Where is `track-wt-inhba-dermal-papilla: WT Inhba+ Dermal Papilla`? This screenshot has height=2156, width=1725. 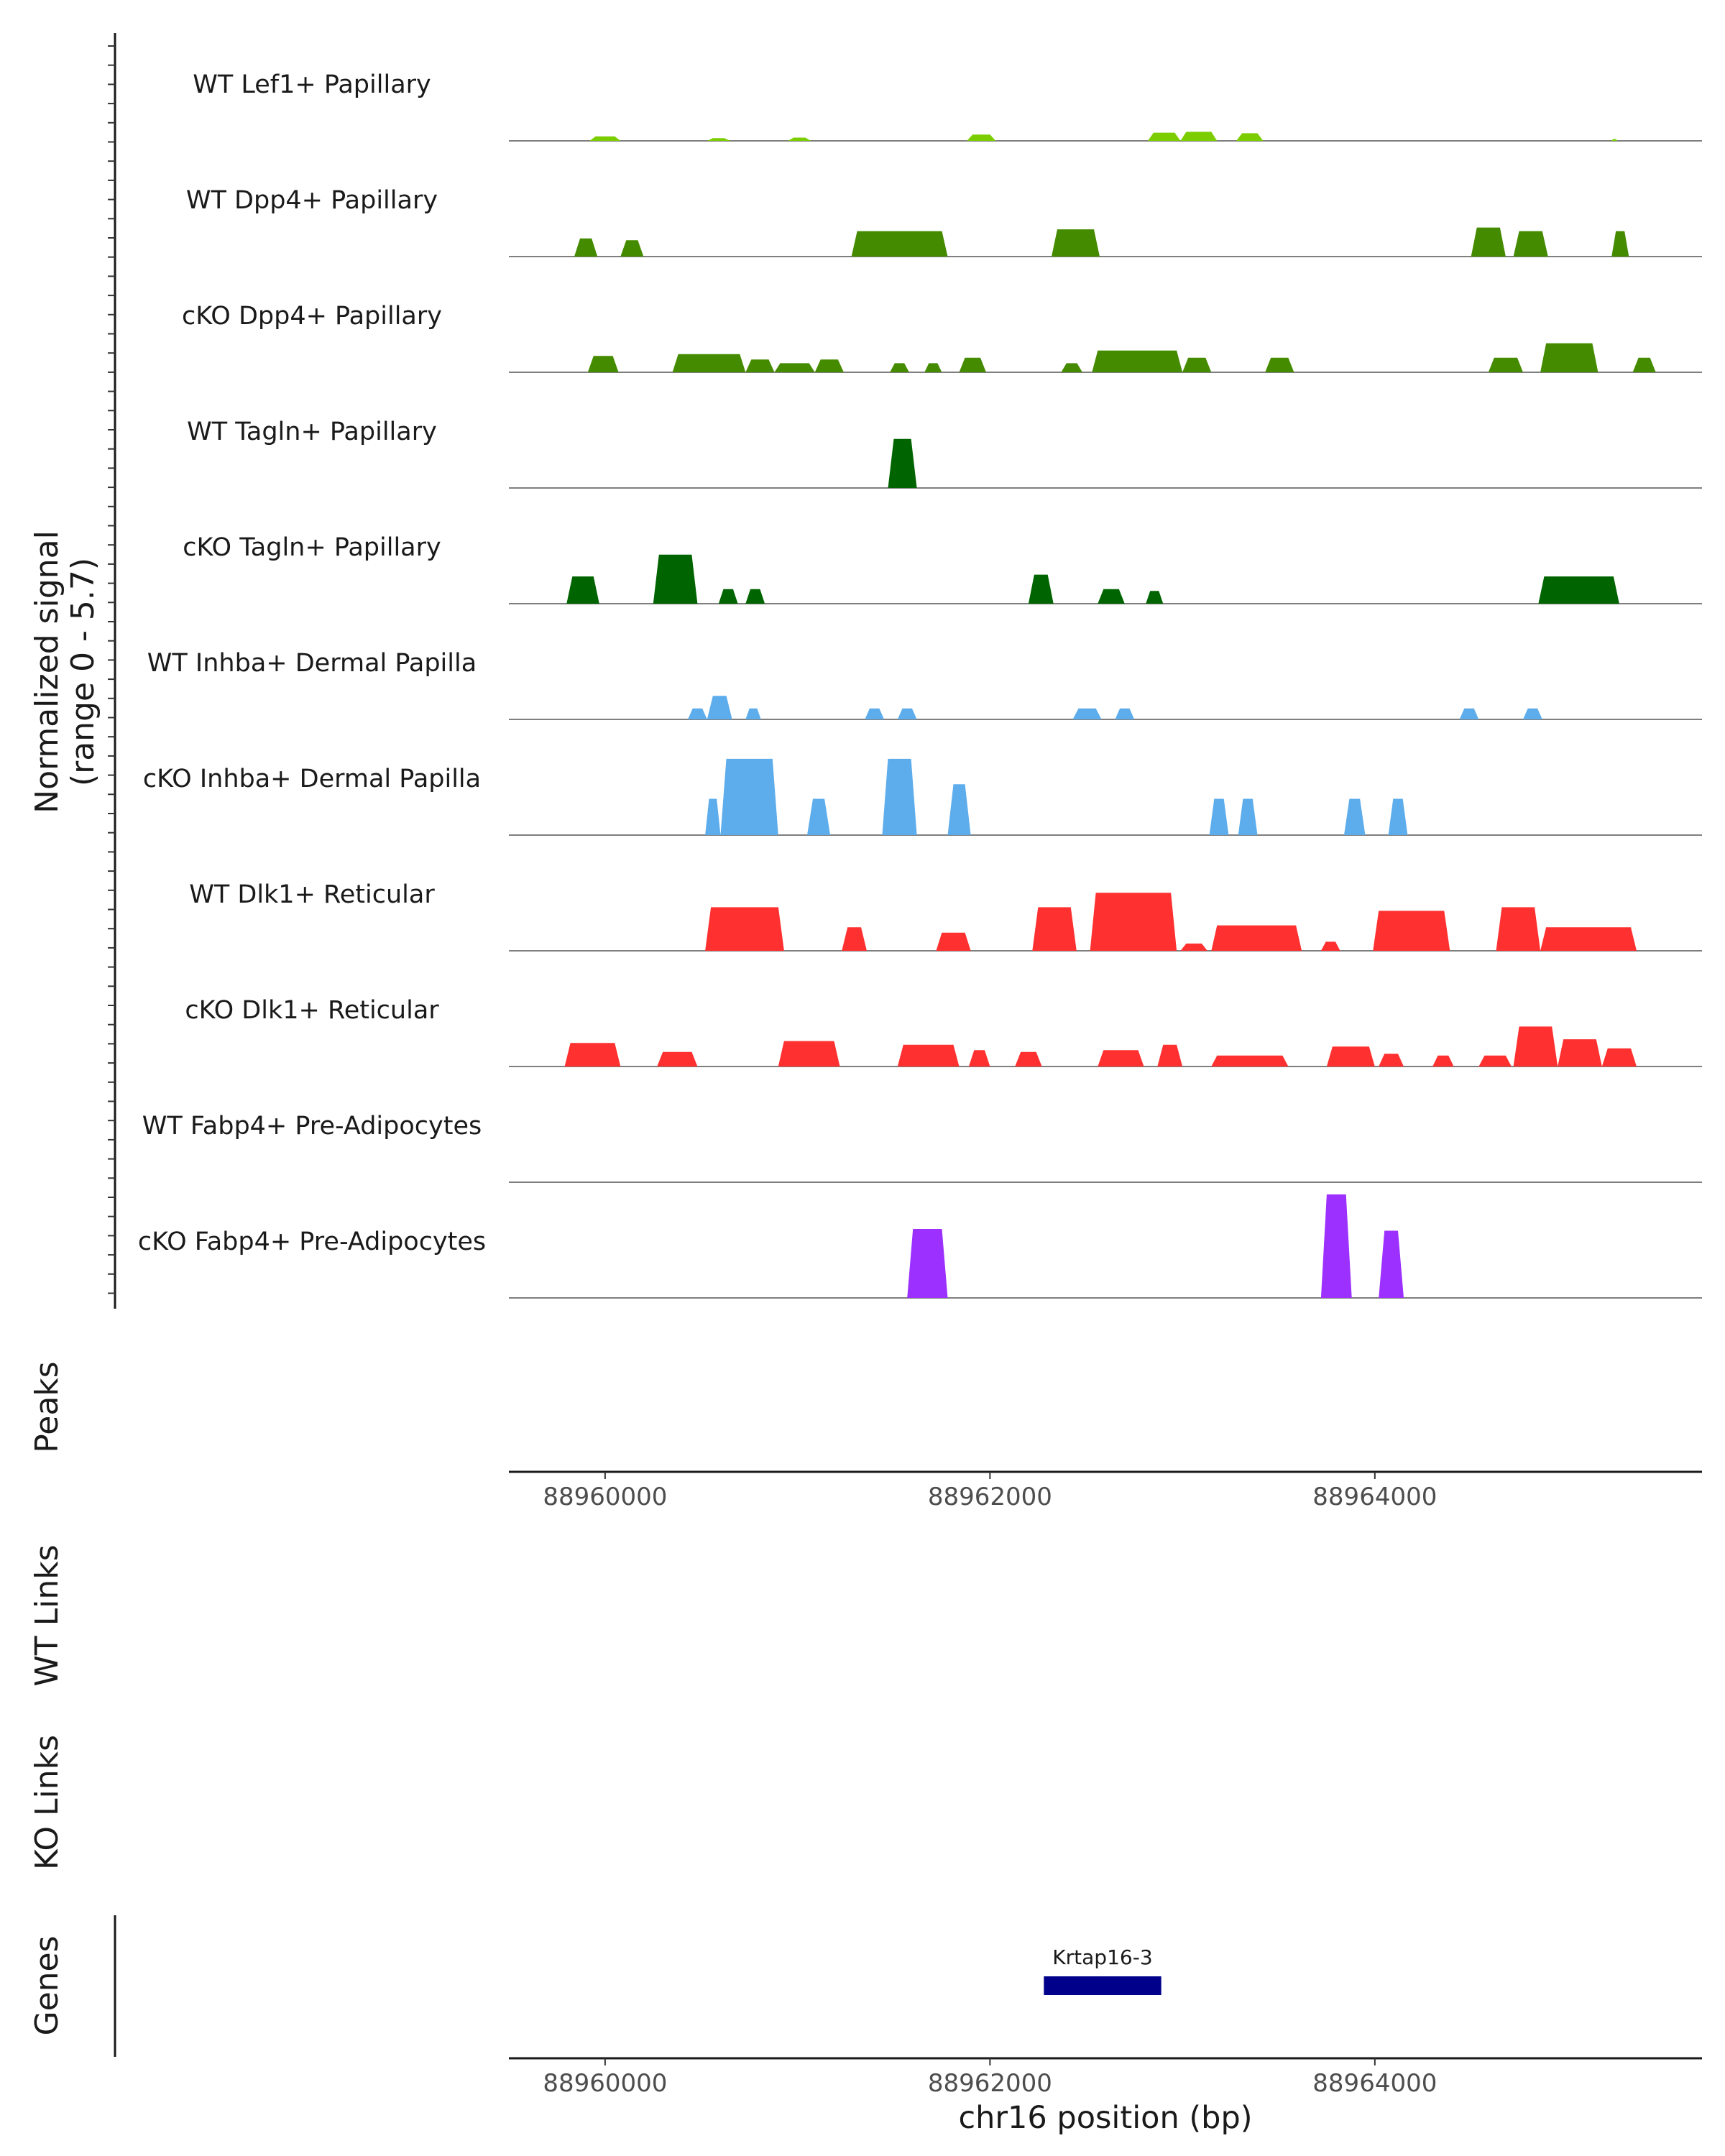 track-wt-inhba-dermal-papilla: WT Inhba+ Dermal Papilla is located at coordinates (924, 684).